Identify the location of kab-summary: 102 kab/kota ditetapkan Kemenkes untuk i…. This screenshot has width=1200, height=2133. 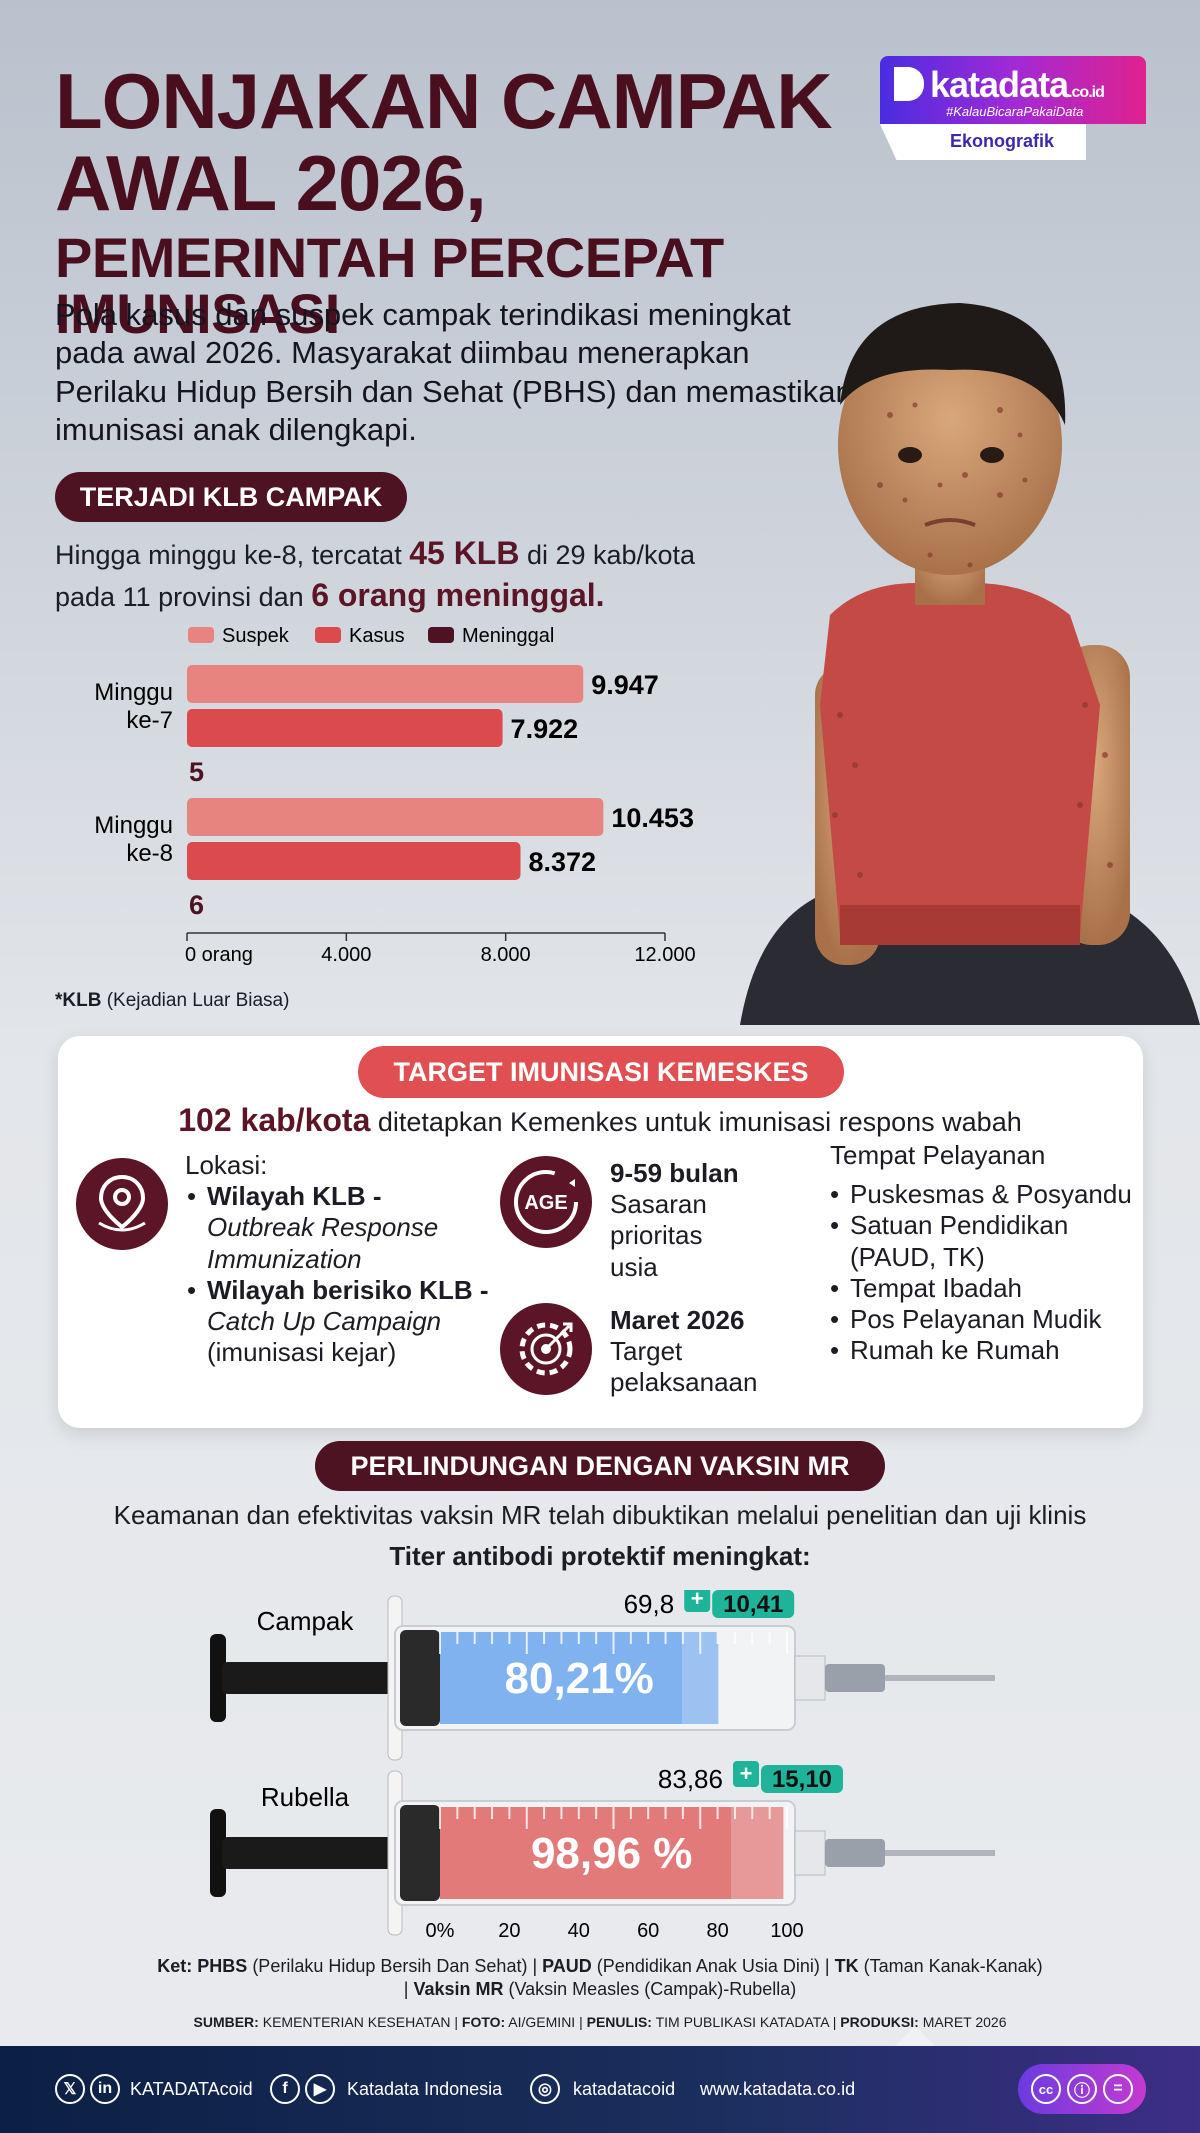
(600, 1120).